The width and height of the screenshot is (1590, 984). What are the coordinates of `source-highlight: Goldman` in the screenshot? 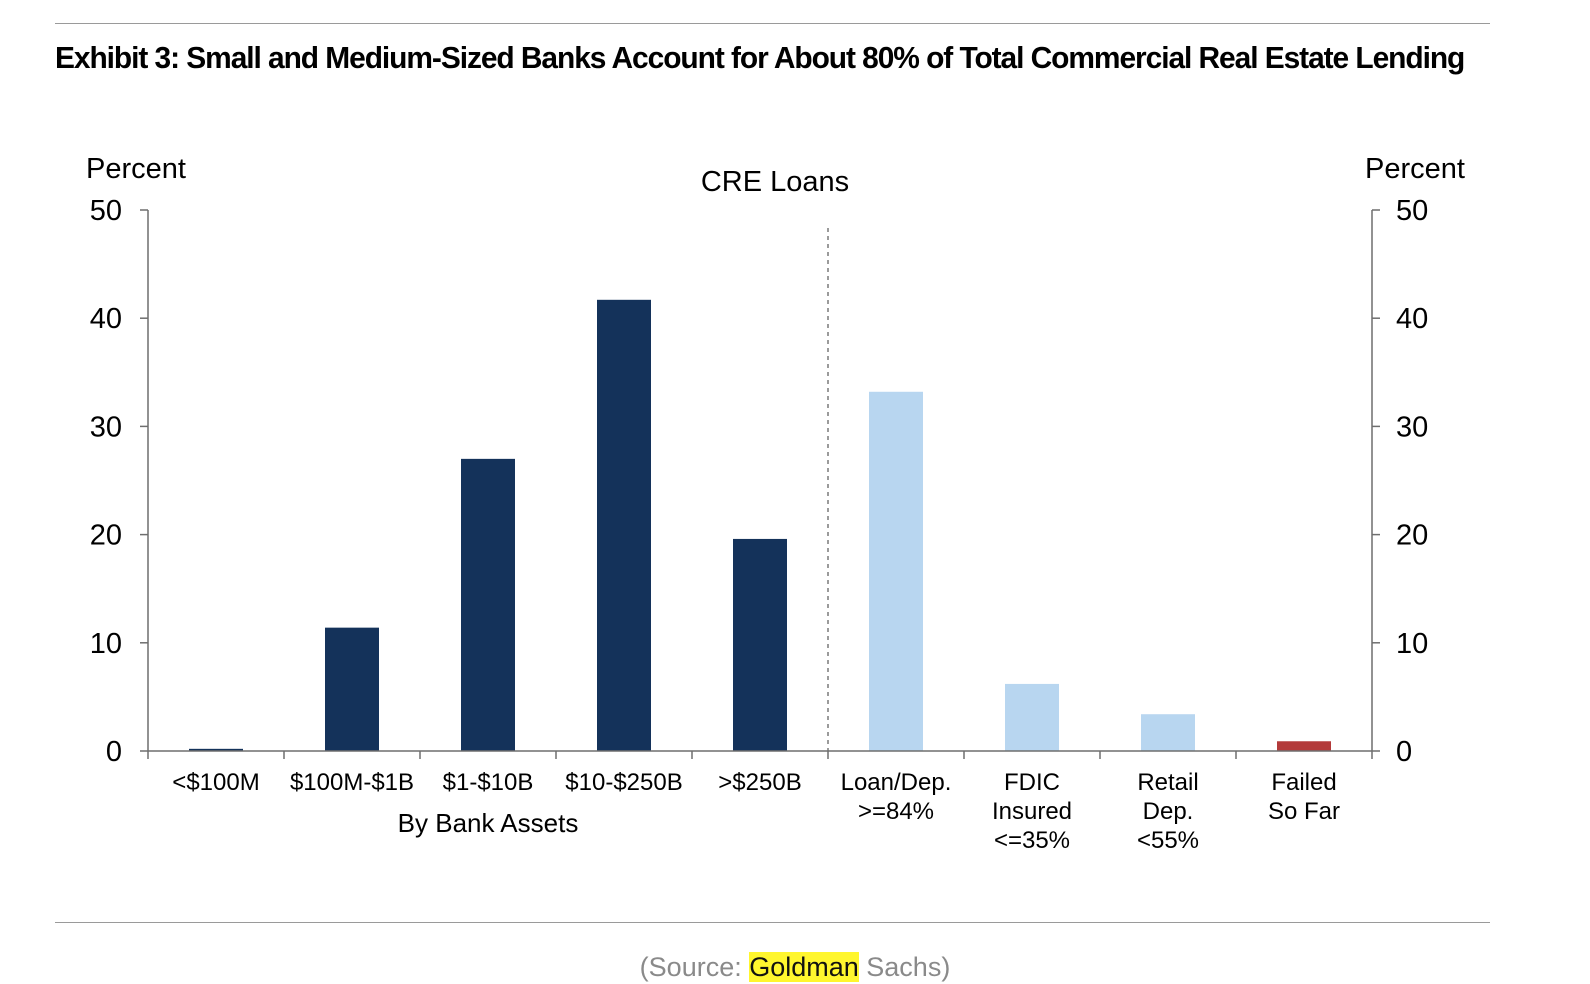 It's located at (804, 967).